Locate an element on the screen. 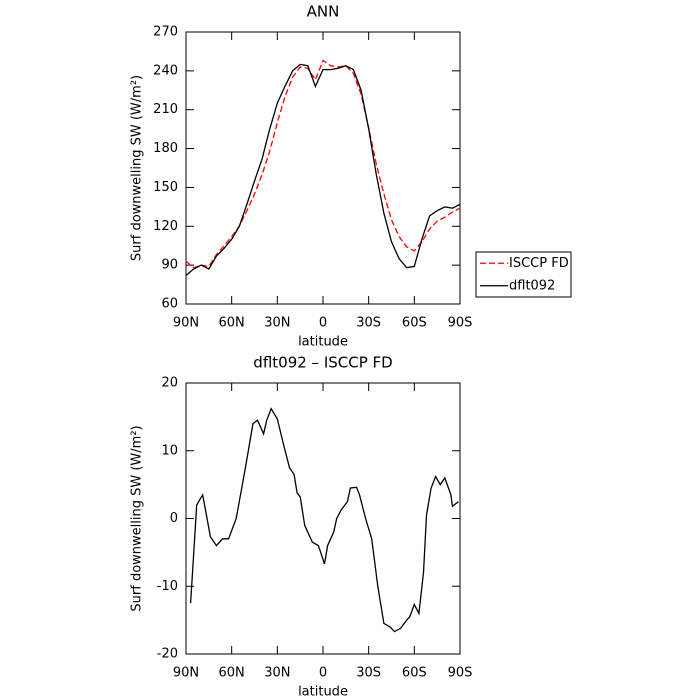  legend-label: ISCCP FD is located at coordinates (539, 263).